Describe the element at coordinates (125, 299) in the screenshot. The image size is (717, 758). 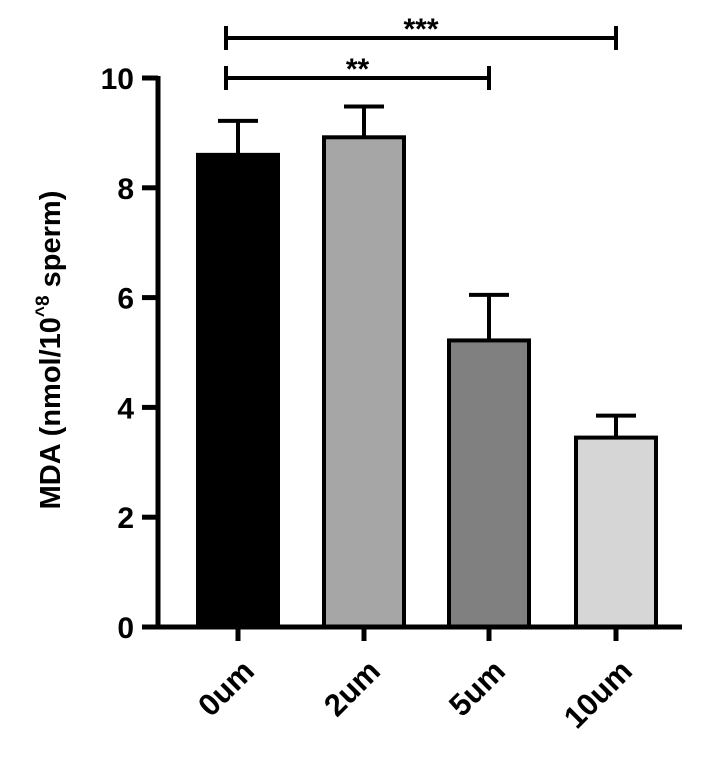
I see `y-tick-label: 6` at that location.